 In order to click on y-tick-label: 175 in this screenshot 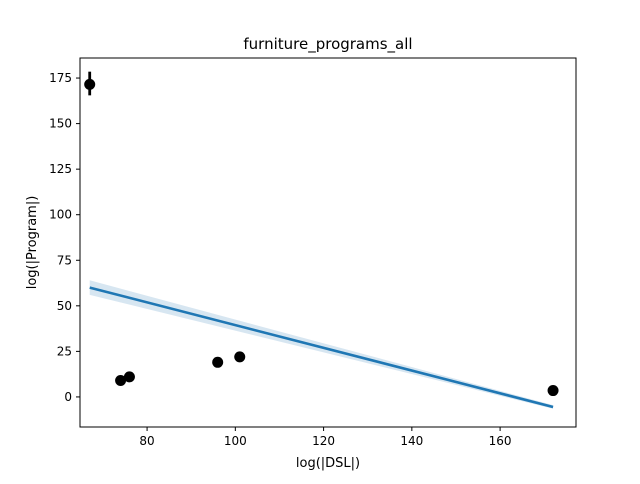, I will do `click(60, 78)`.